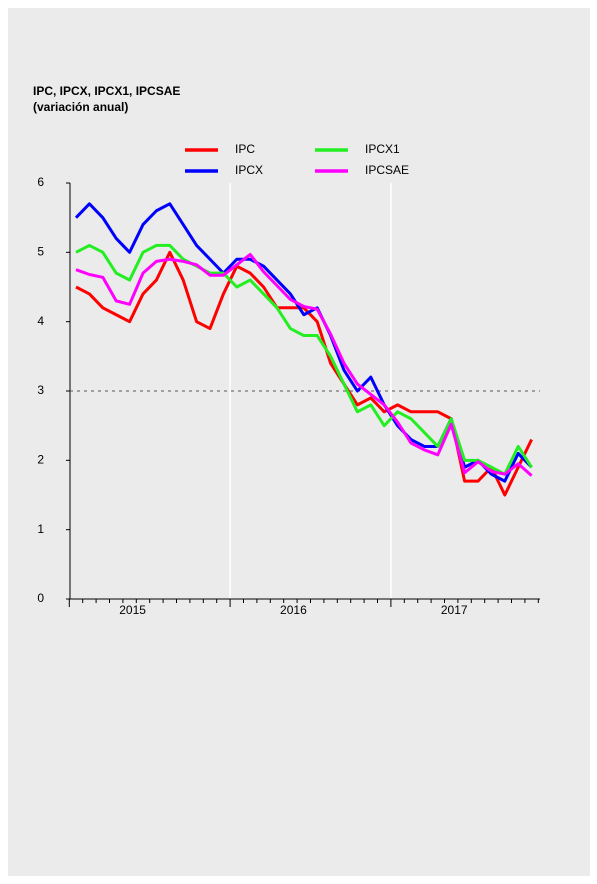 This screenshot has height=884, width=597. I want to click on y-tick-label: 4, so click(40, 321).